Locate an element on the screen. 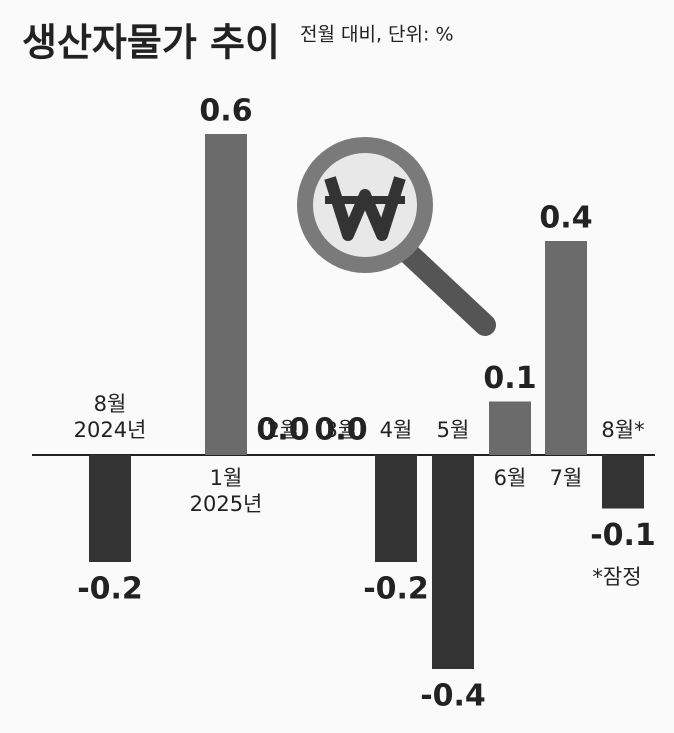 This screenshot has height=733, width=674. won-sign is located at coordinates (365, 208).